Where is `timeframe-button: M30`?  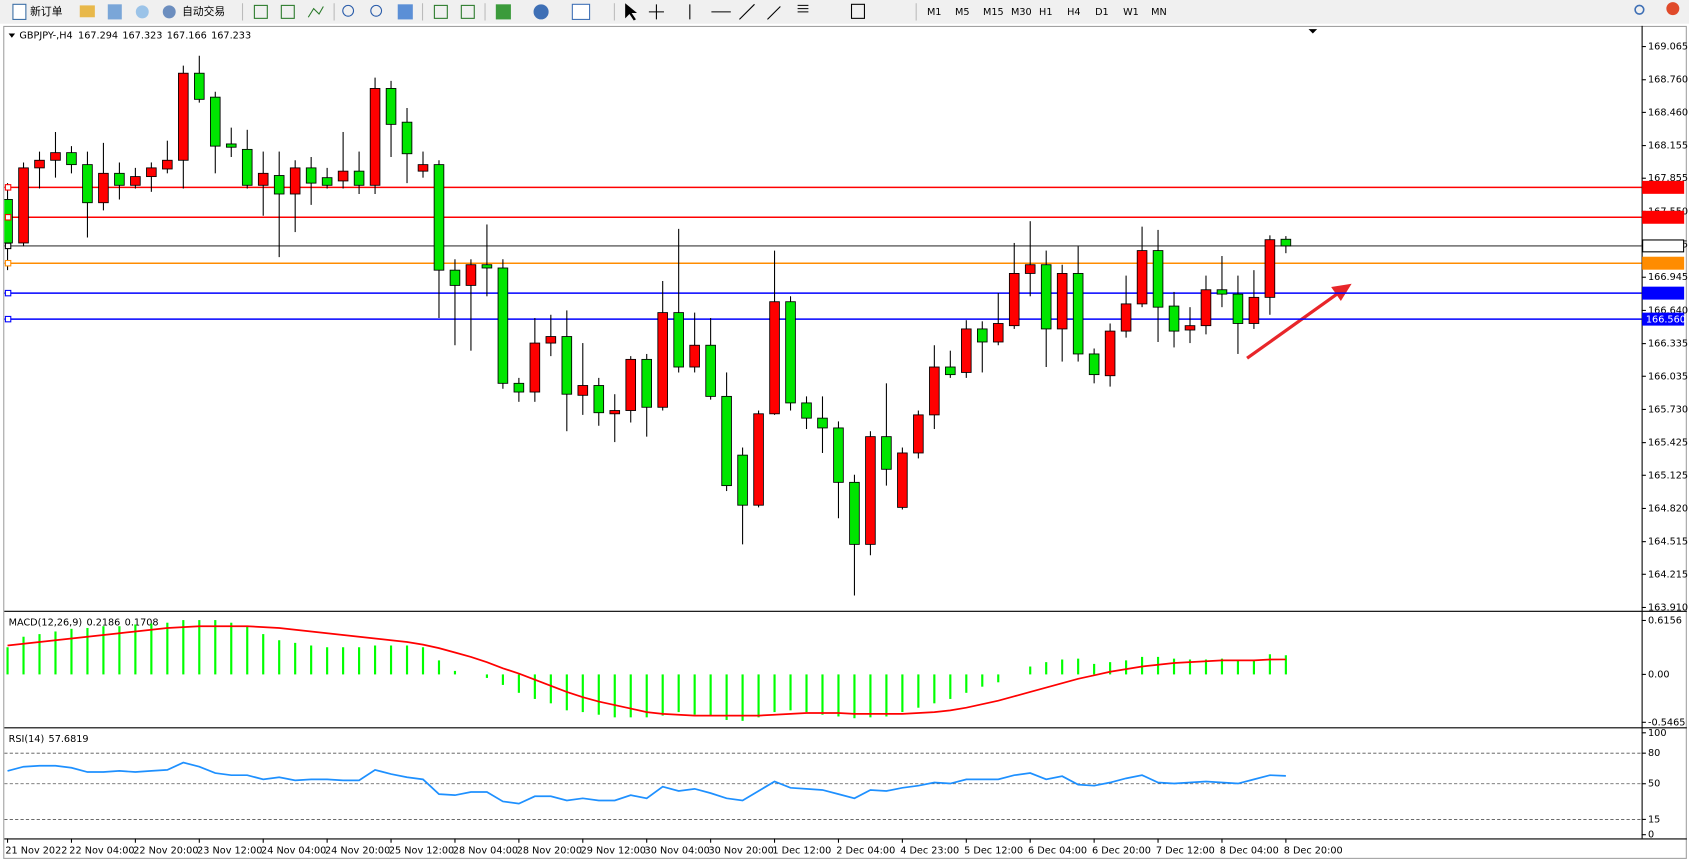
timeframe-button: M30 is located at coordinates (1021, 12).